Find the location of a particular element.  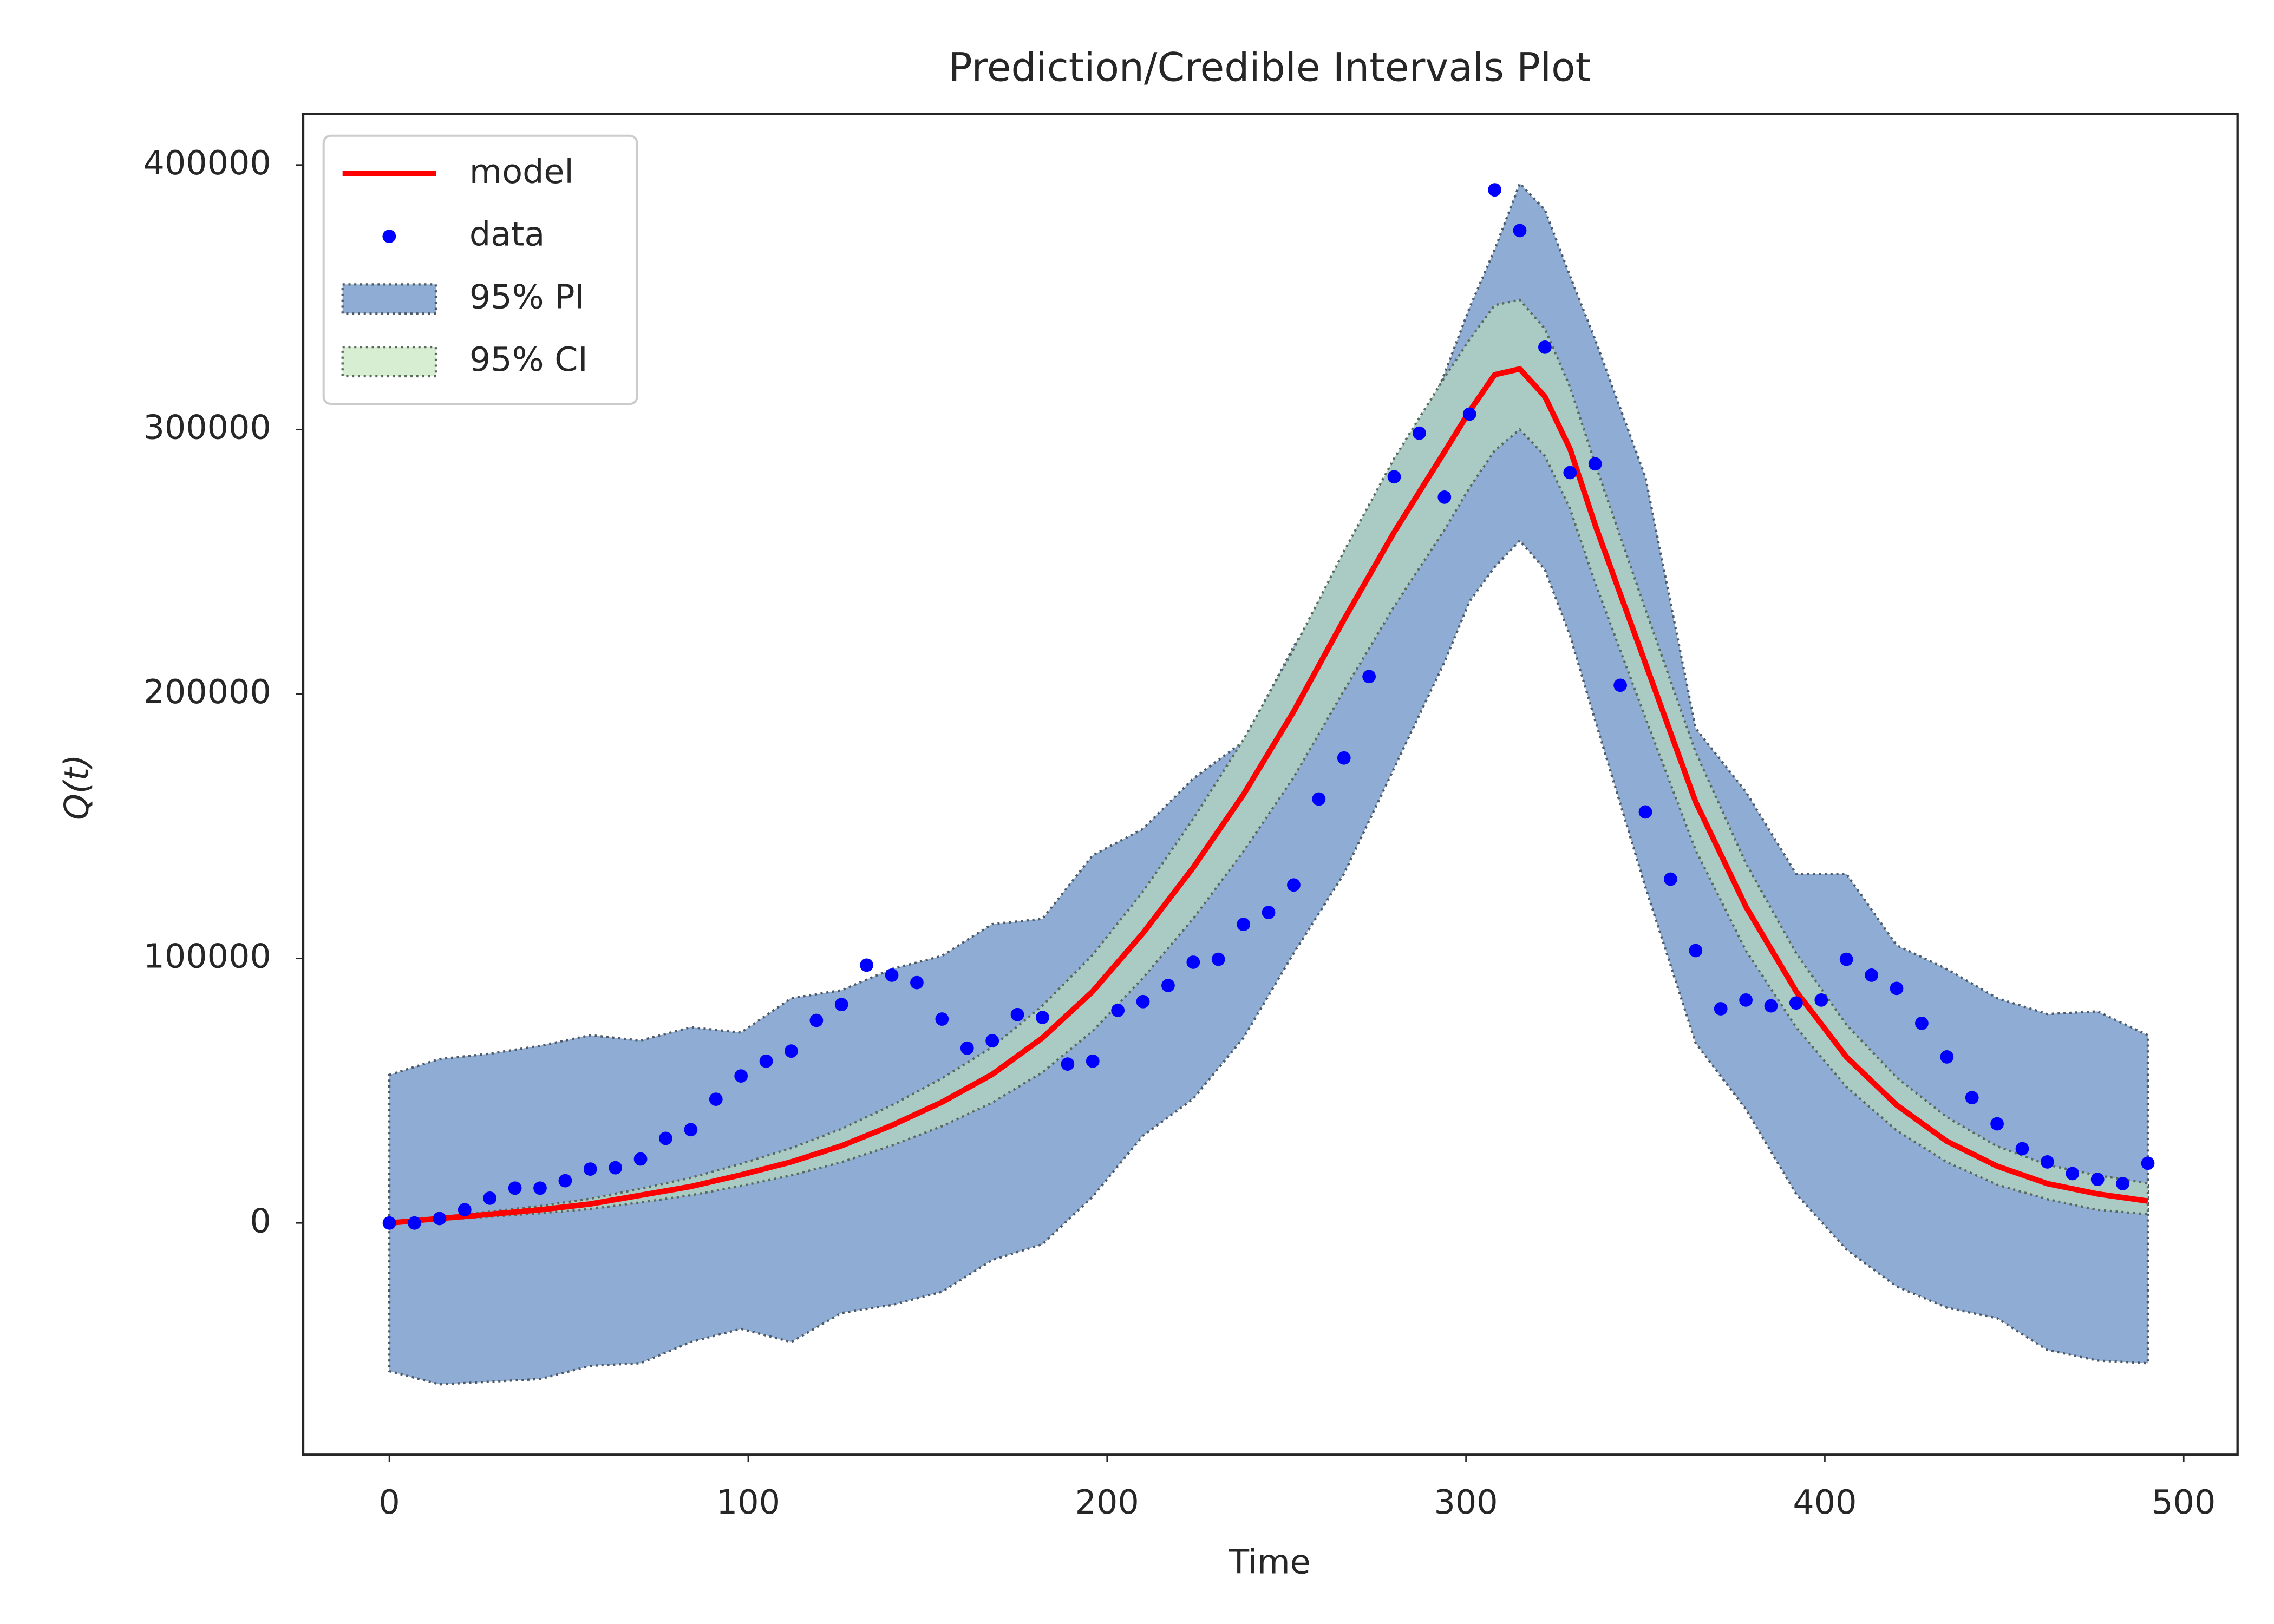

x-tick-label: 100 is located at coordinates (748, 1502).